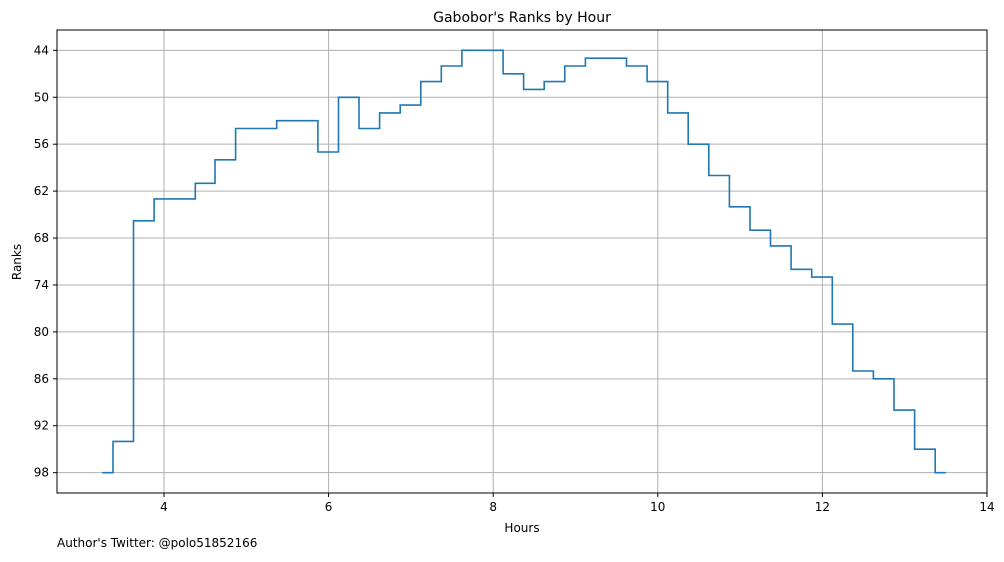 The width and height of the screenshot is (1004, 562). What do you see at coordinates (657, 507) in the screenshot?
I see `x-tick-label: 10` at bounding box center [657, 507].